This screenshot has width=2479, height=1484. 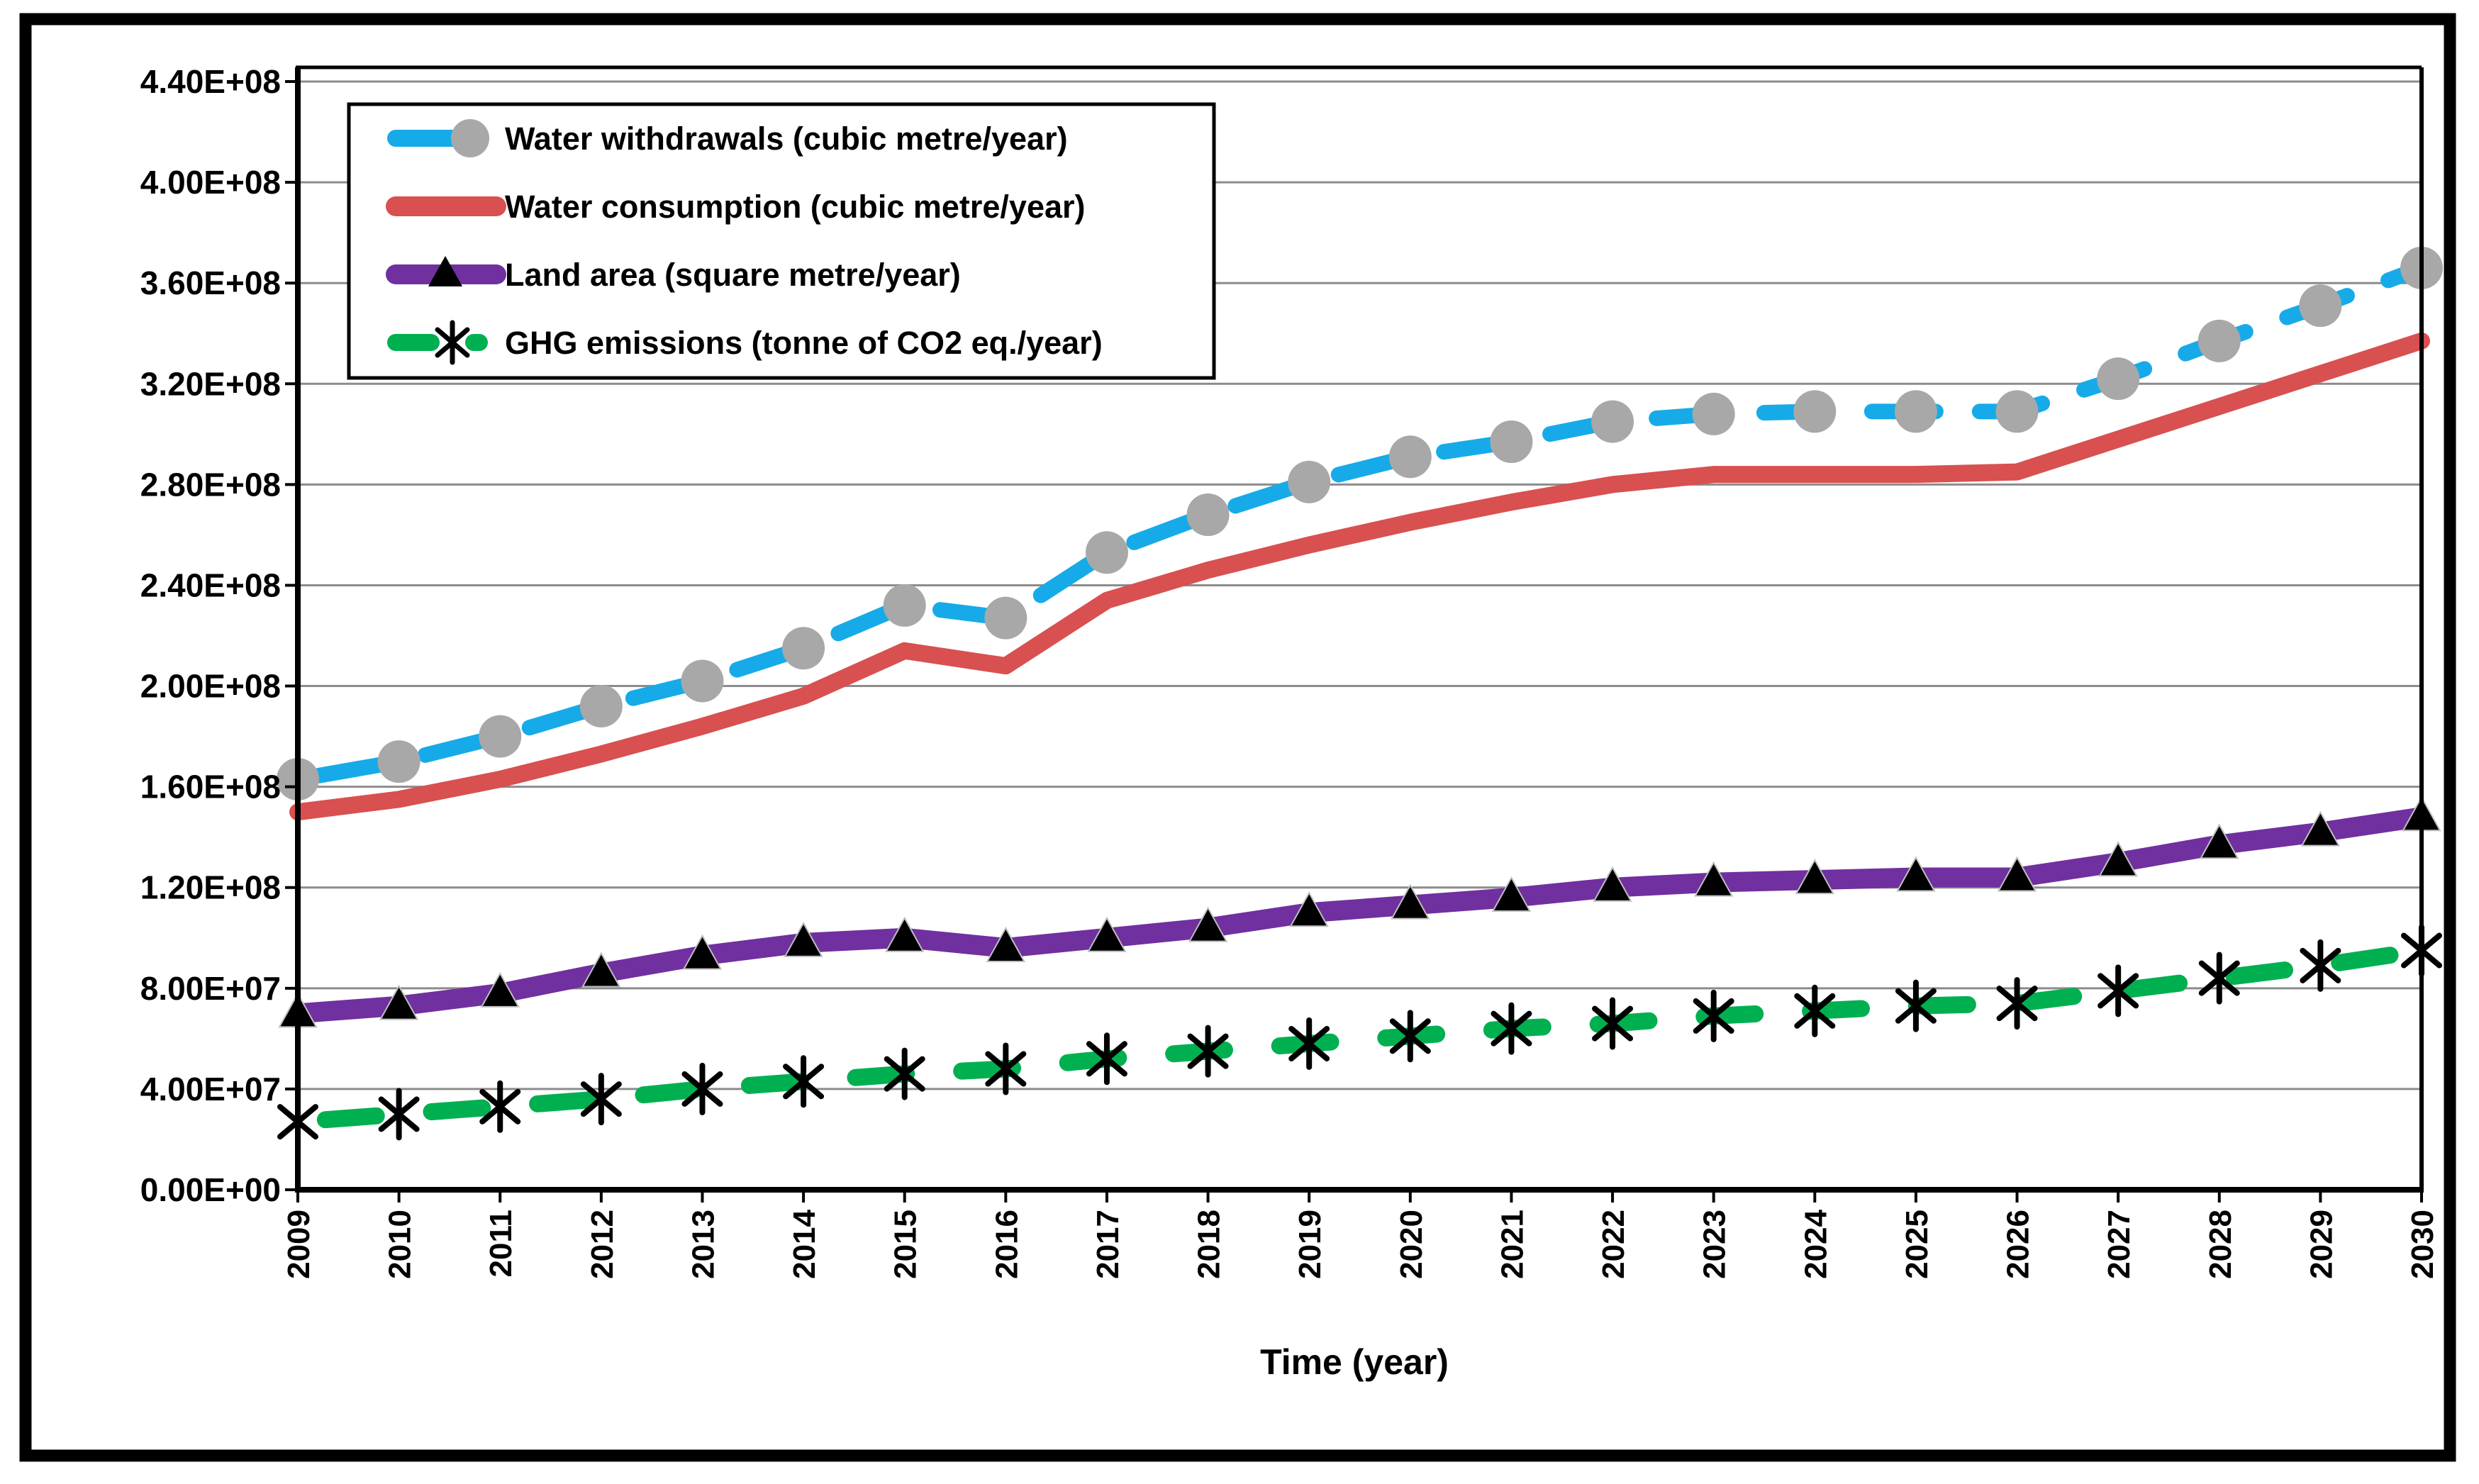 What do you see at coordinates (1512, 1244) in the screenshot?
I see `x-tick-label: 2021` at bounding box center [1512, 1244].